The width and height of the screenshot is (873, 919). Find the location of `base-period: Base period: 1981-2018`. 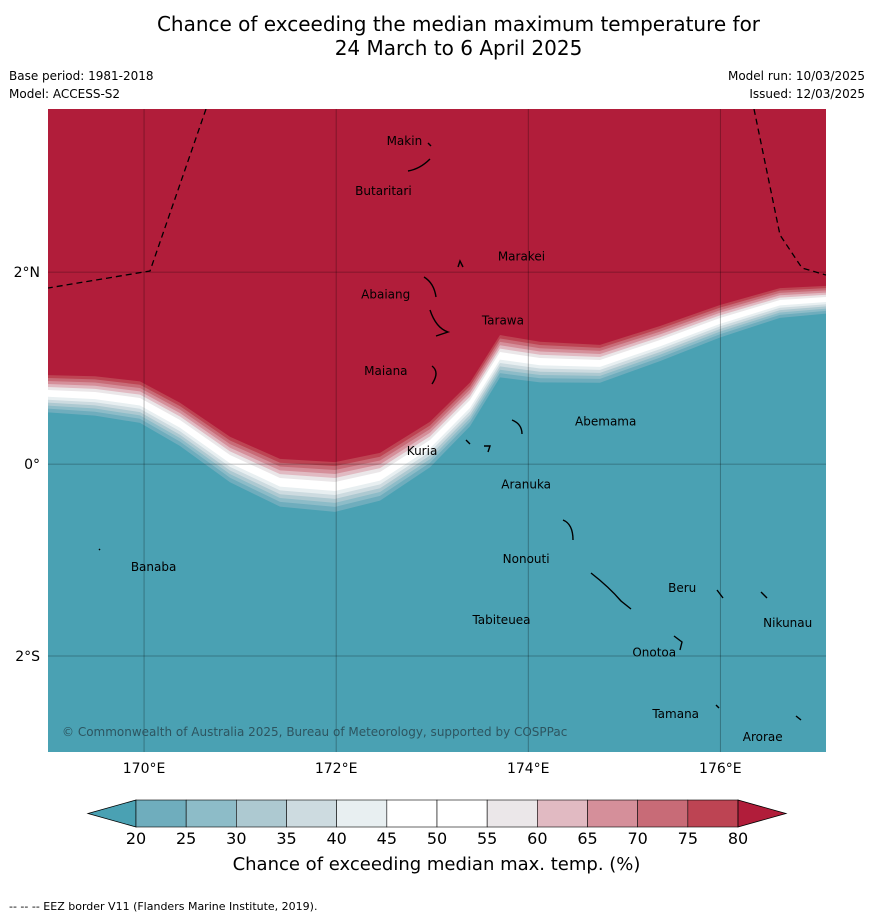

base-period: Base period: 1981-2018 is located at coordinates (81, 76).